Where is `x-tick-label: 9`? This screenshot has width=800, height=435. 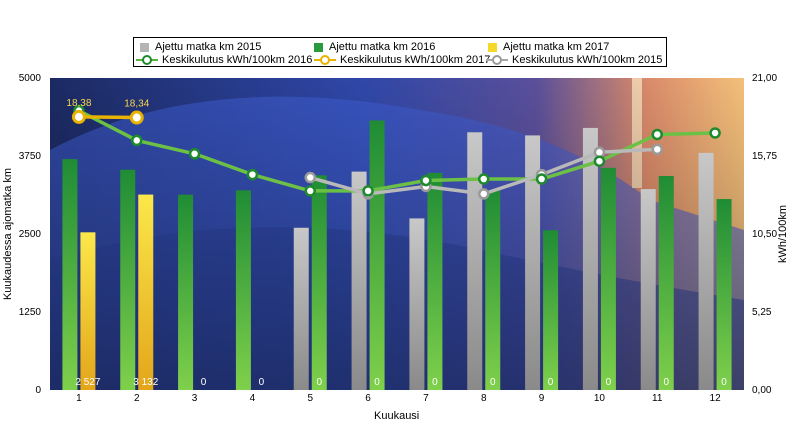 x-tick-label: 9 is located at coordinates (542, 398).